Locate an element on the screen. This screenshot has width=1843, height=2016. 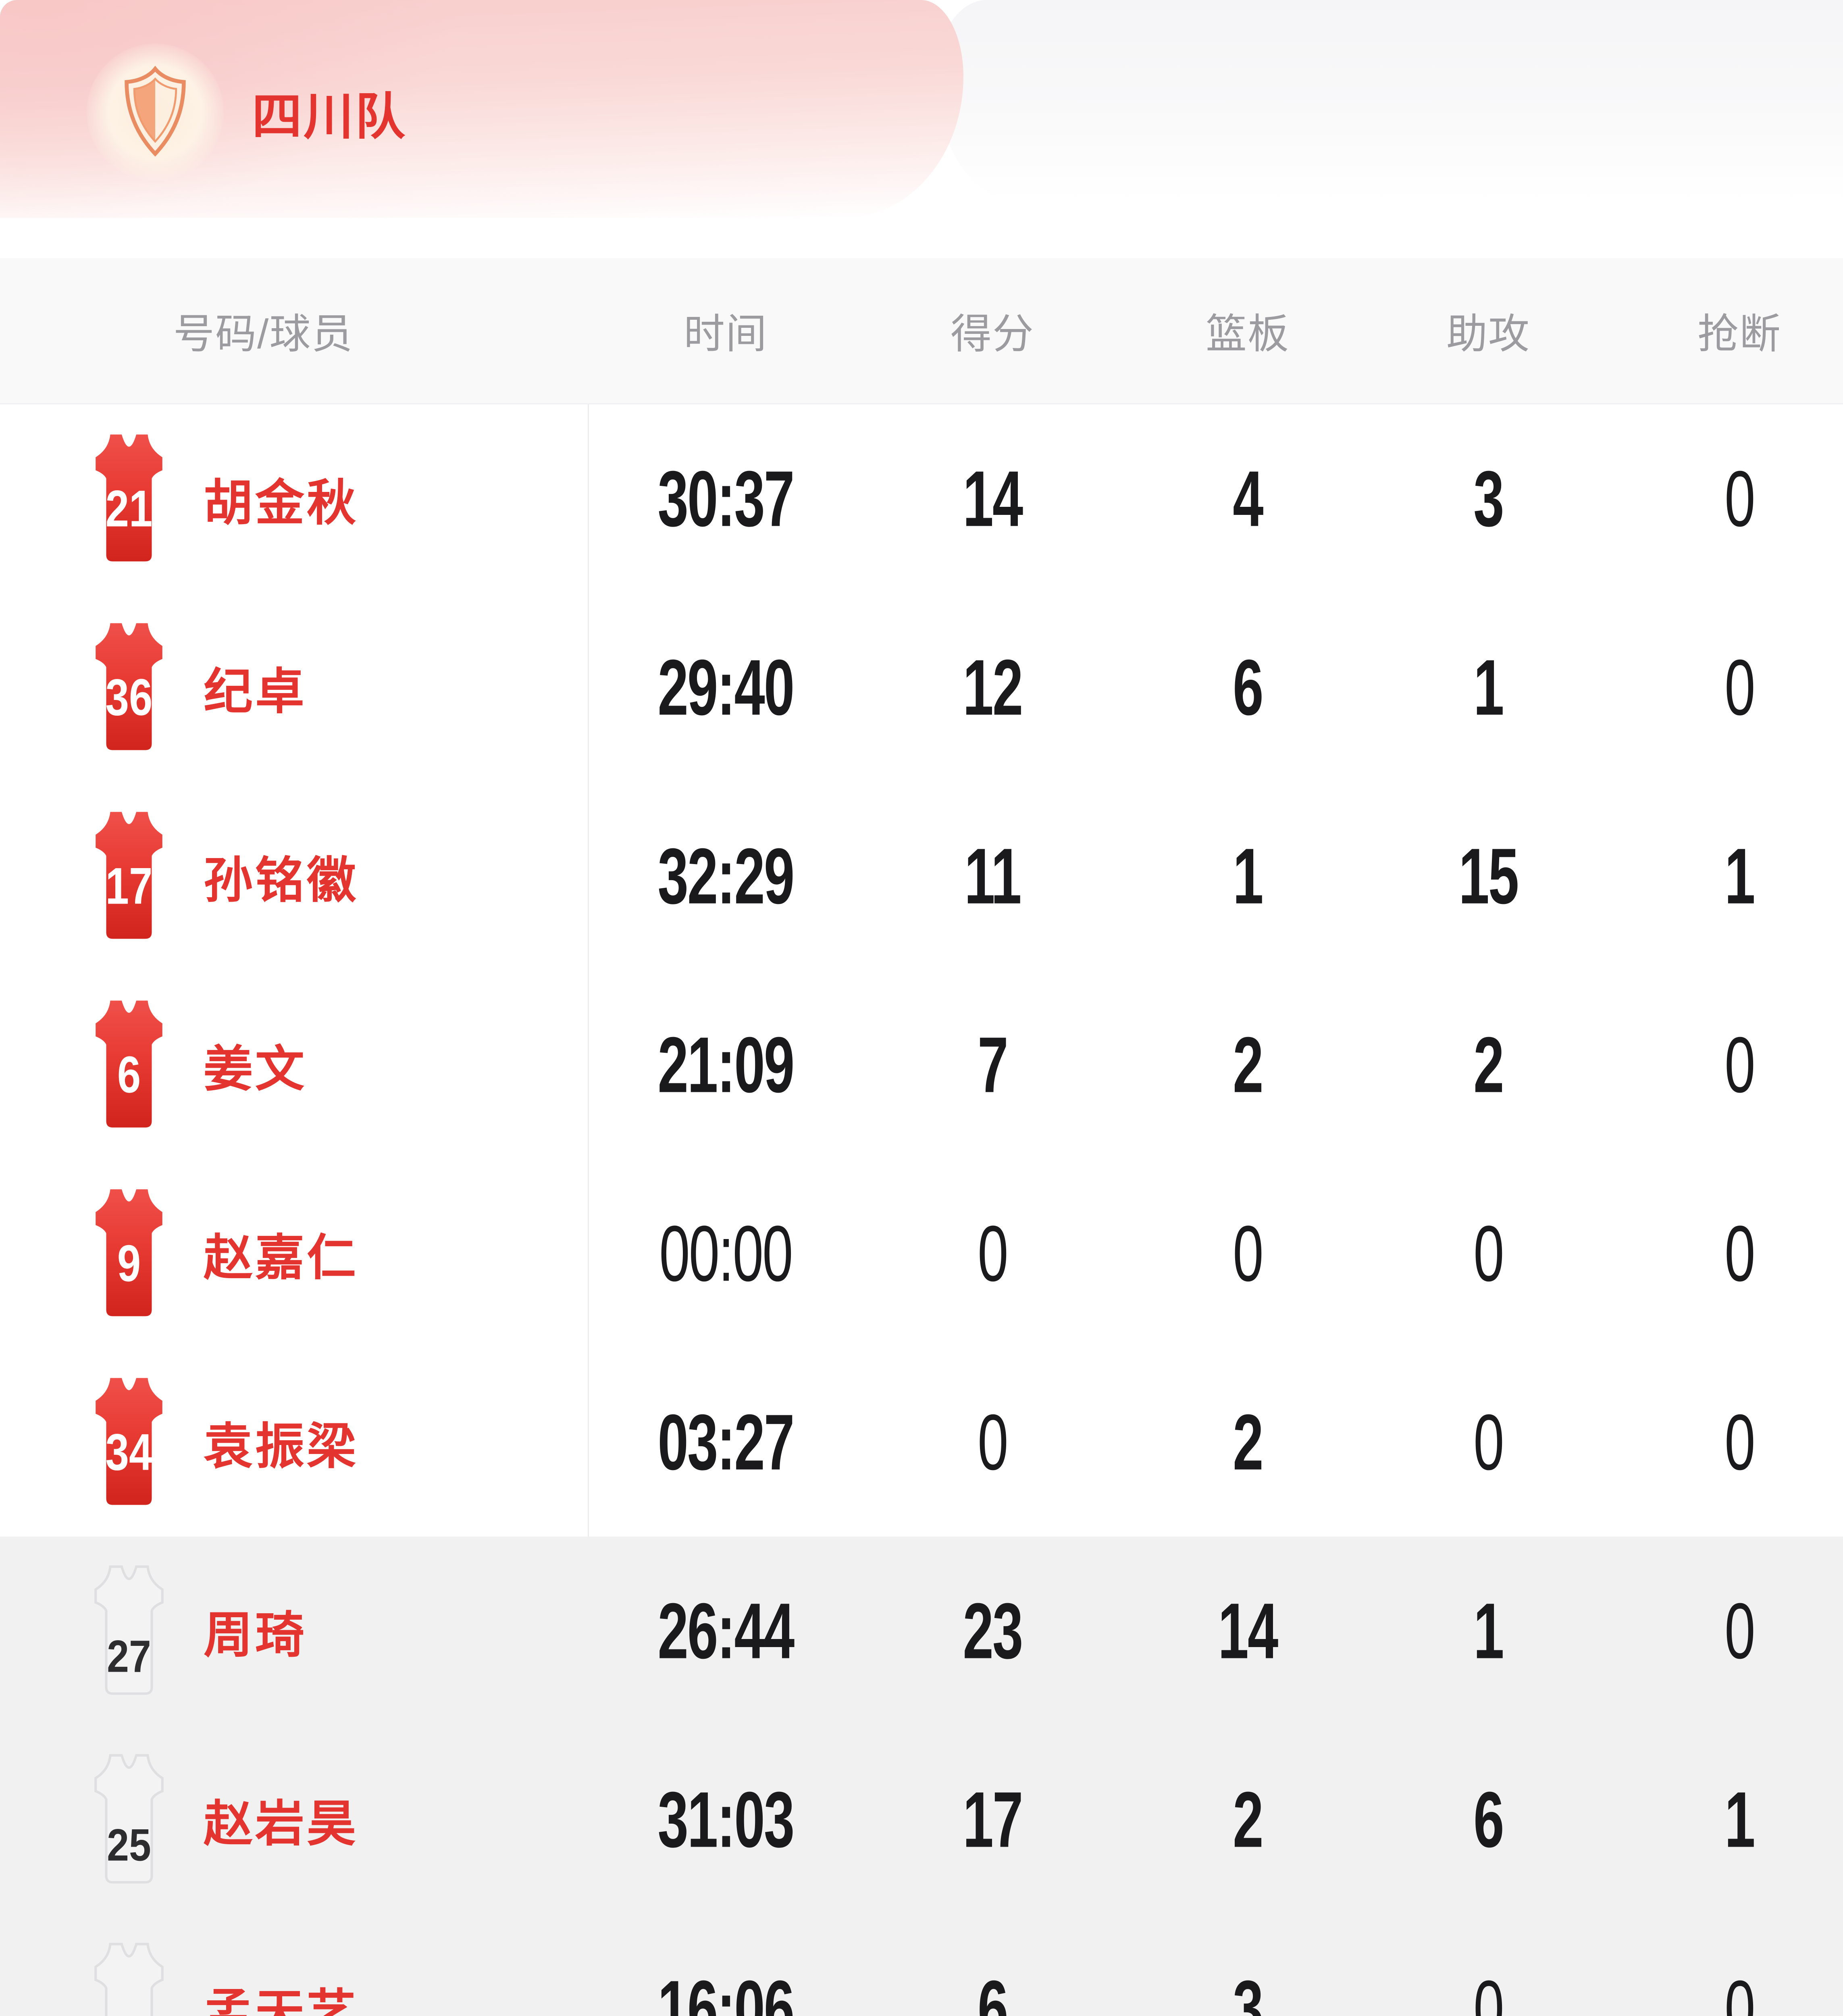
jersey-icon: 27 is located at coordinates (129, 1631).